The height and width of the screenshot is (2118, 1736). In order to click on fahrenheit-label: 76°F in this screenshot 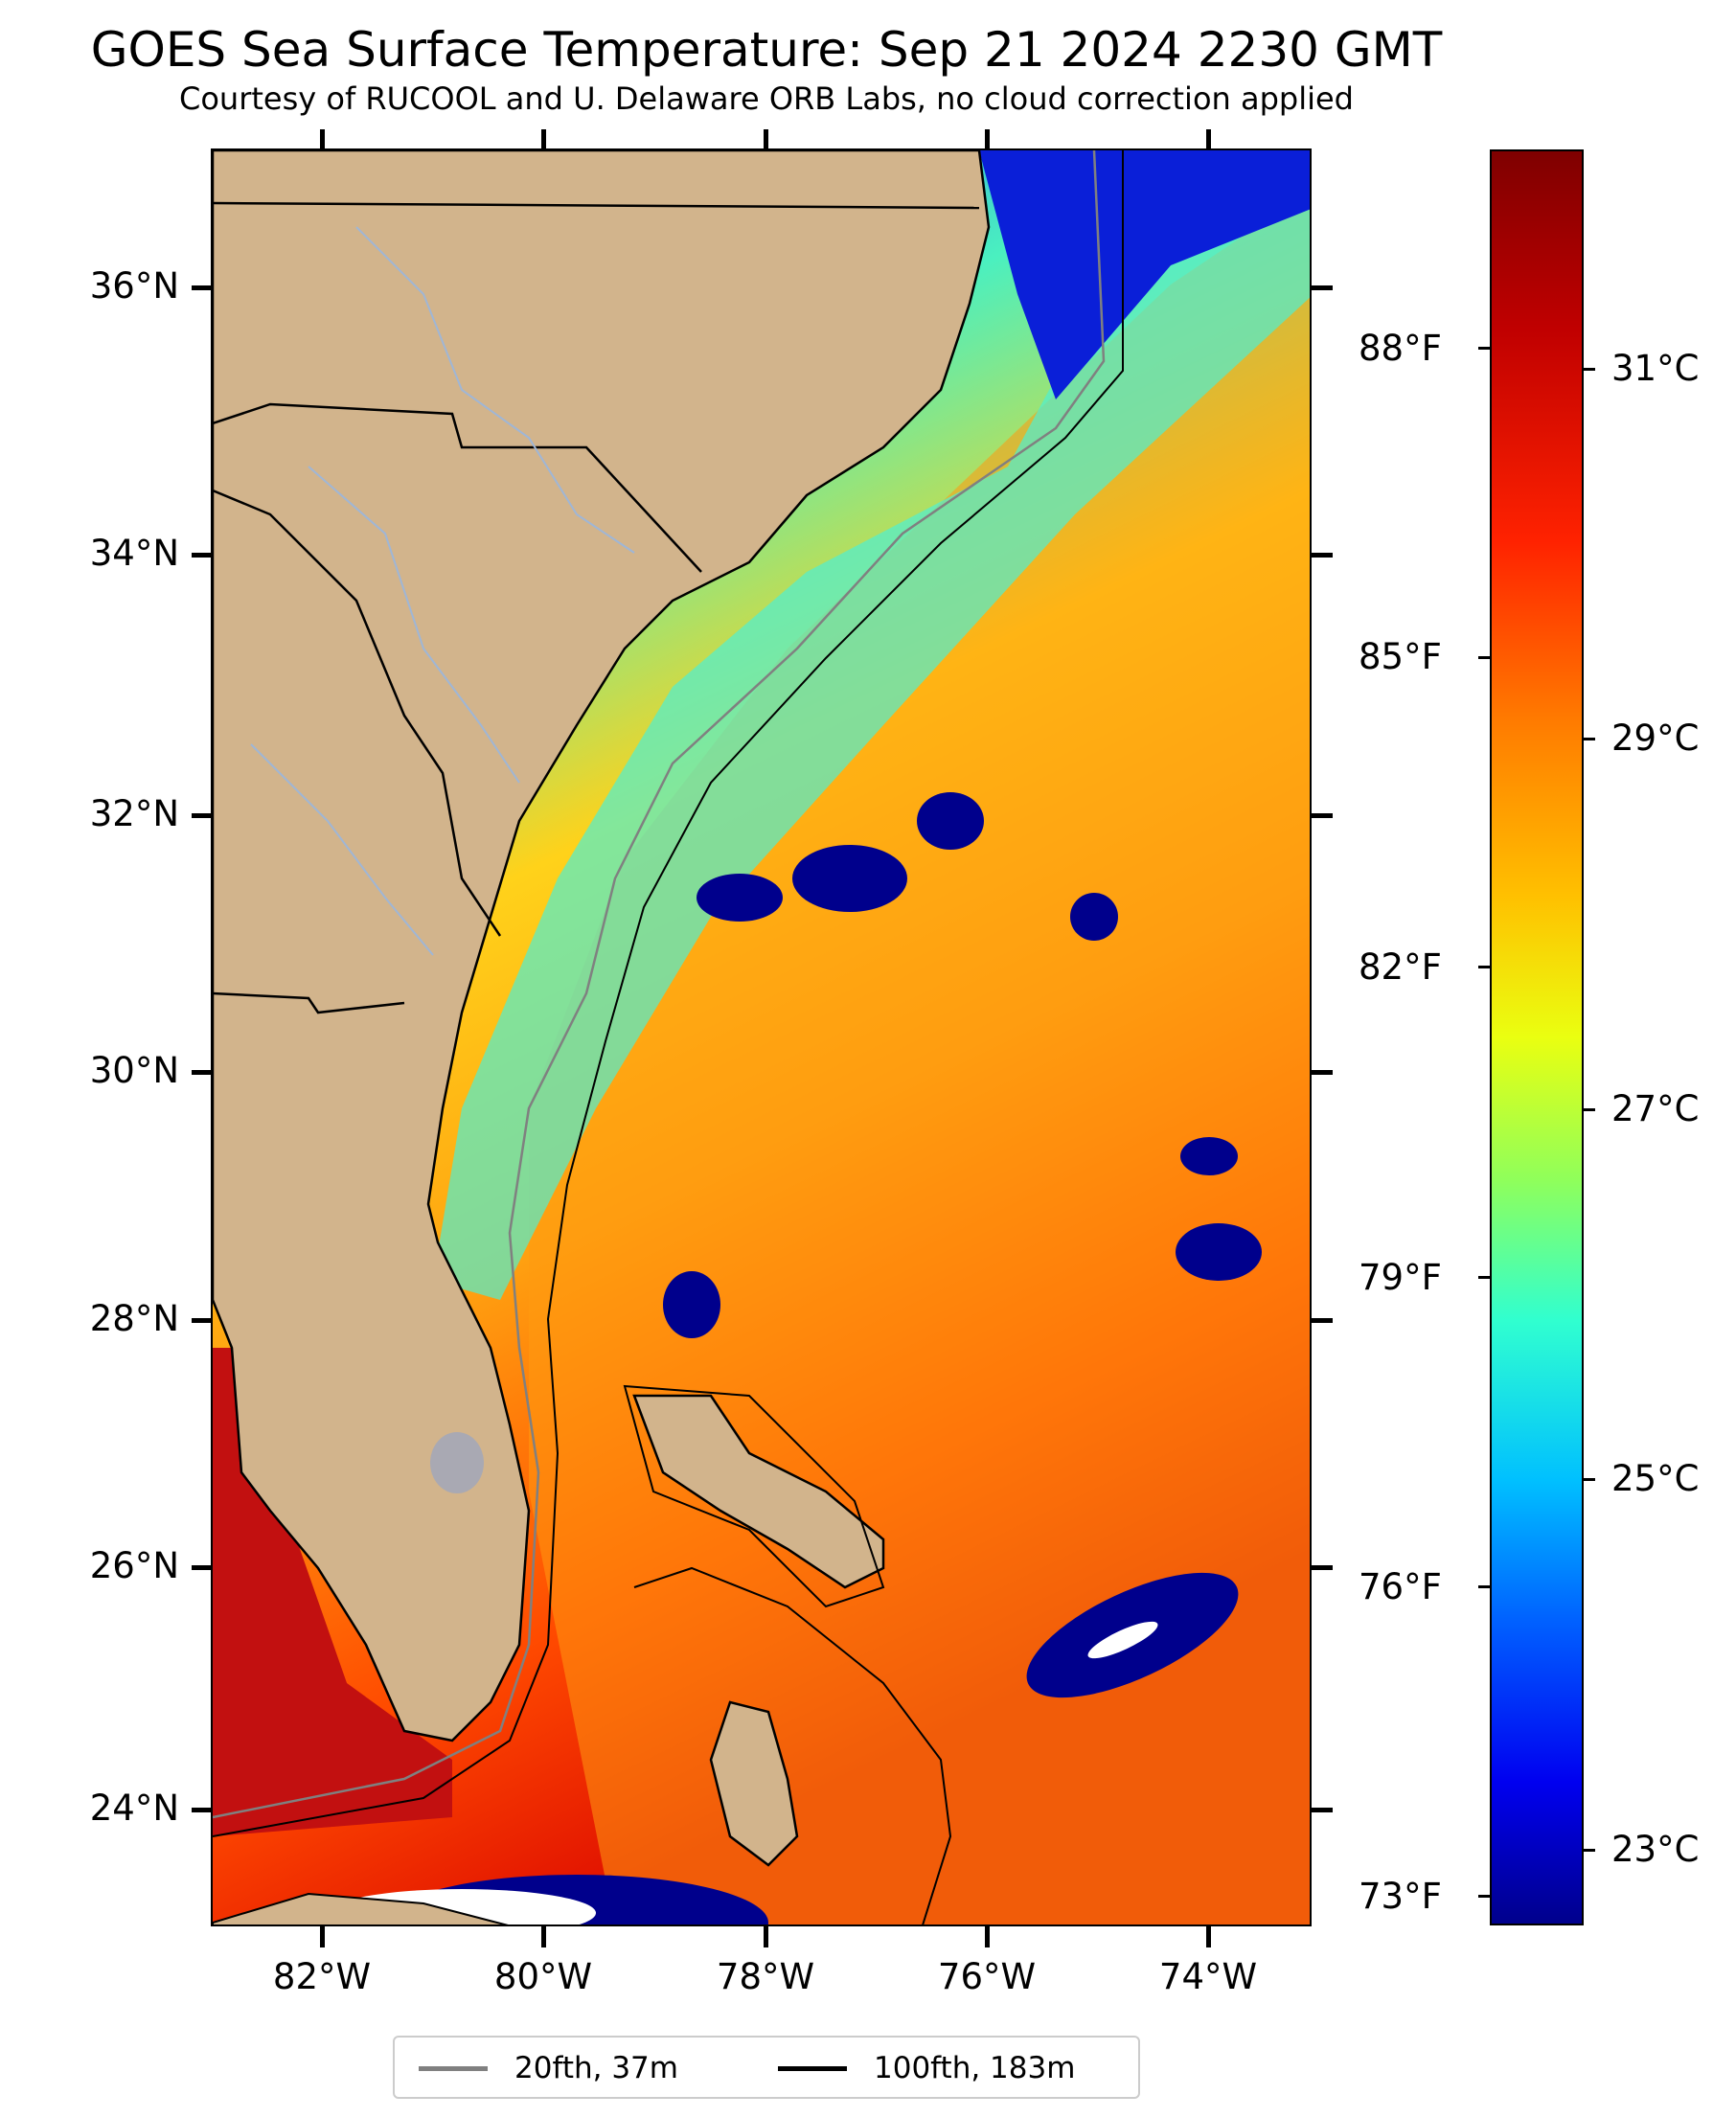, I will do `click(1400, 1586)`.